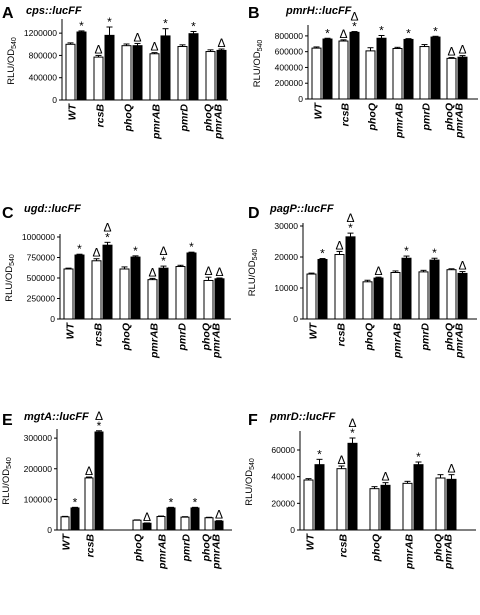 Image resolution: width=480 pixels, height=615 pixels. Describe the element at coordinates (8, 13) in the screenshot. I see `panel-letter: A` at that location.